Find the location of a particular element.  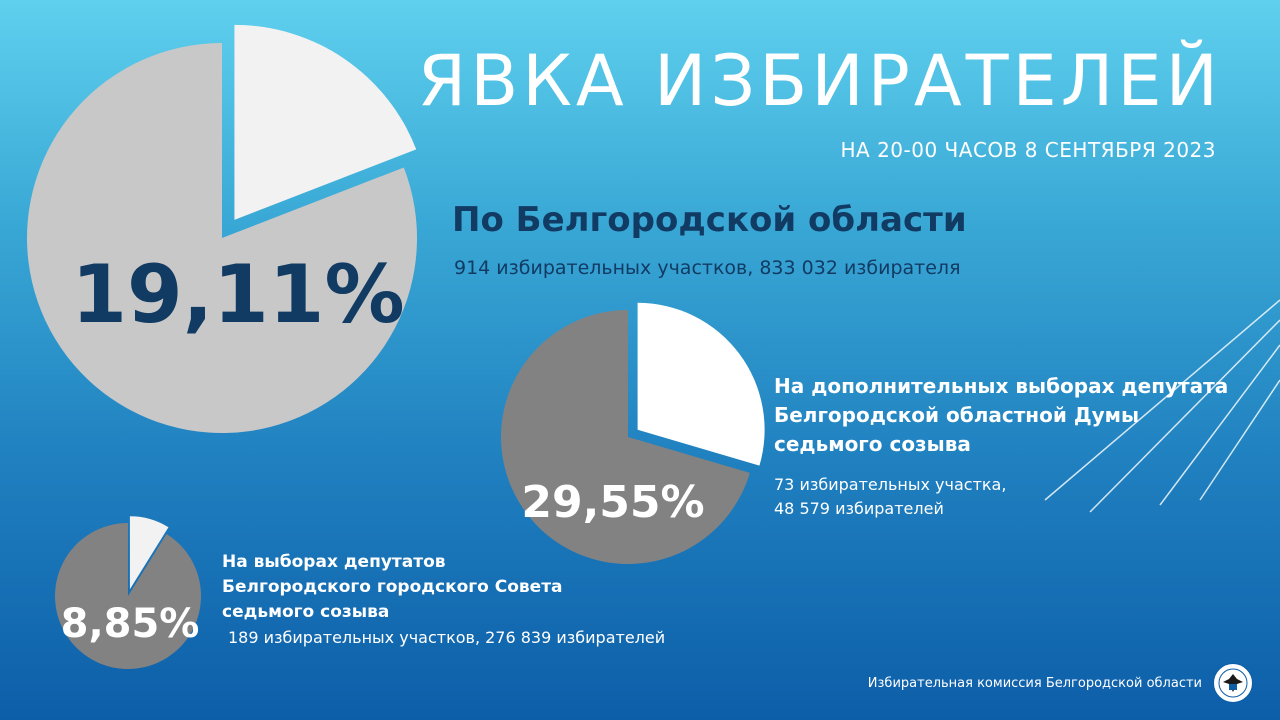

council-pie-remainder-slice is located at coordinates (127, 596).